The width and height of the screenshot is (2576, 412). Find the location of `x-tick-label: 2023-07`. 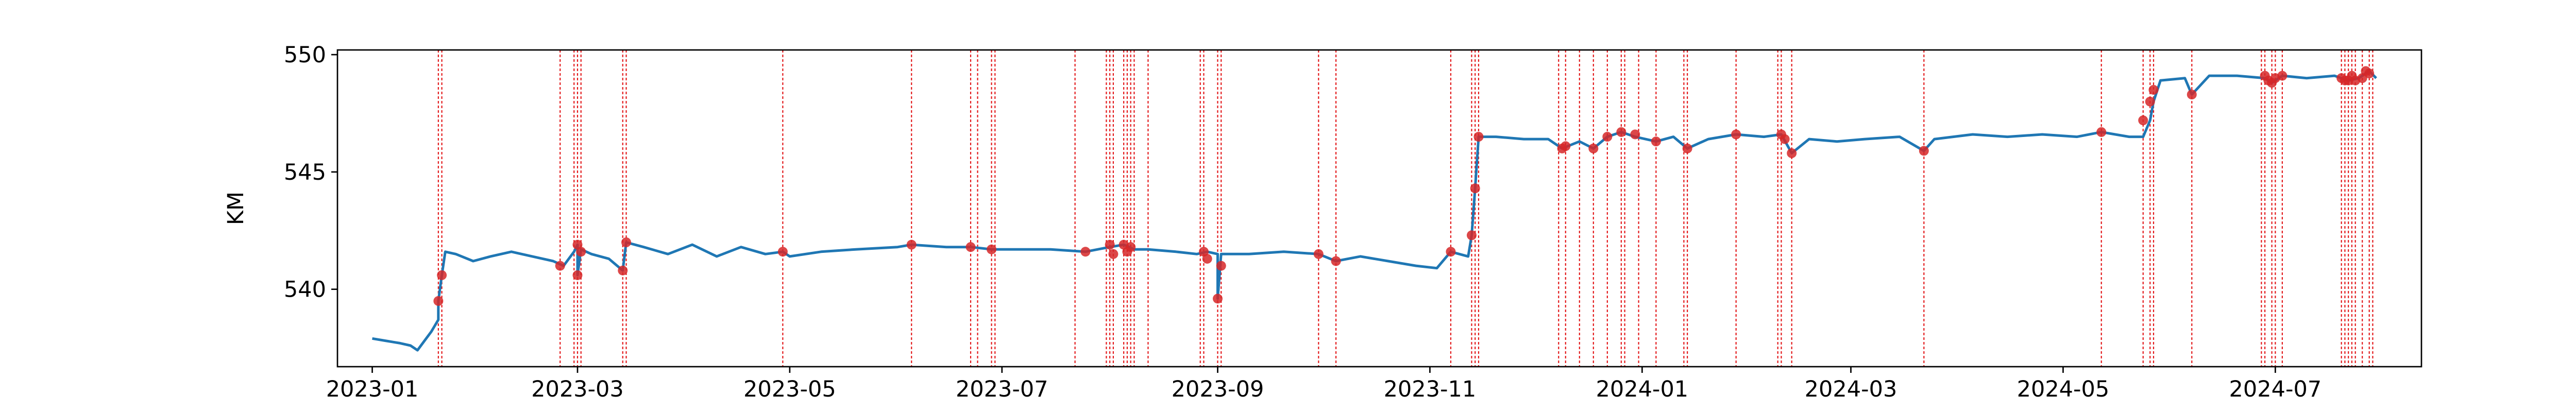

x-tick-label: 2023-07 is located at coordinates (1002, 389).